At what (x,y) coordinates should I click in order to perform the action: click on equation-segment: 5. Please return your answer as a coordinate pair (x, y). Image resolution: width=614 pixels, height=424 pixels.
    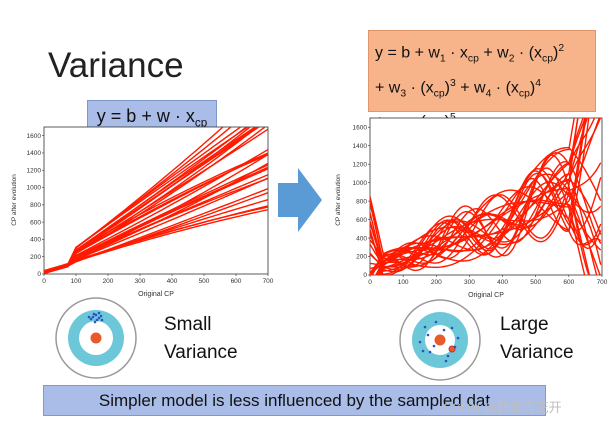
    Looking at the image, I should click on (452, 118).